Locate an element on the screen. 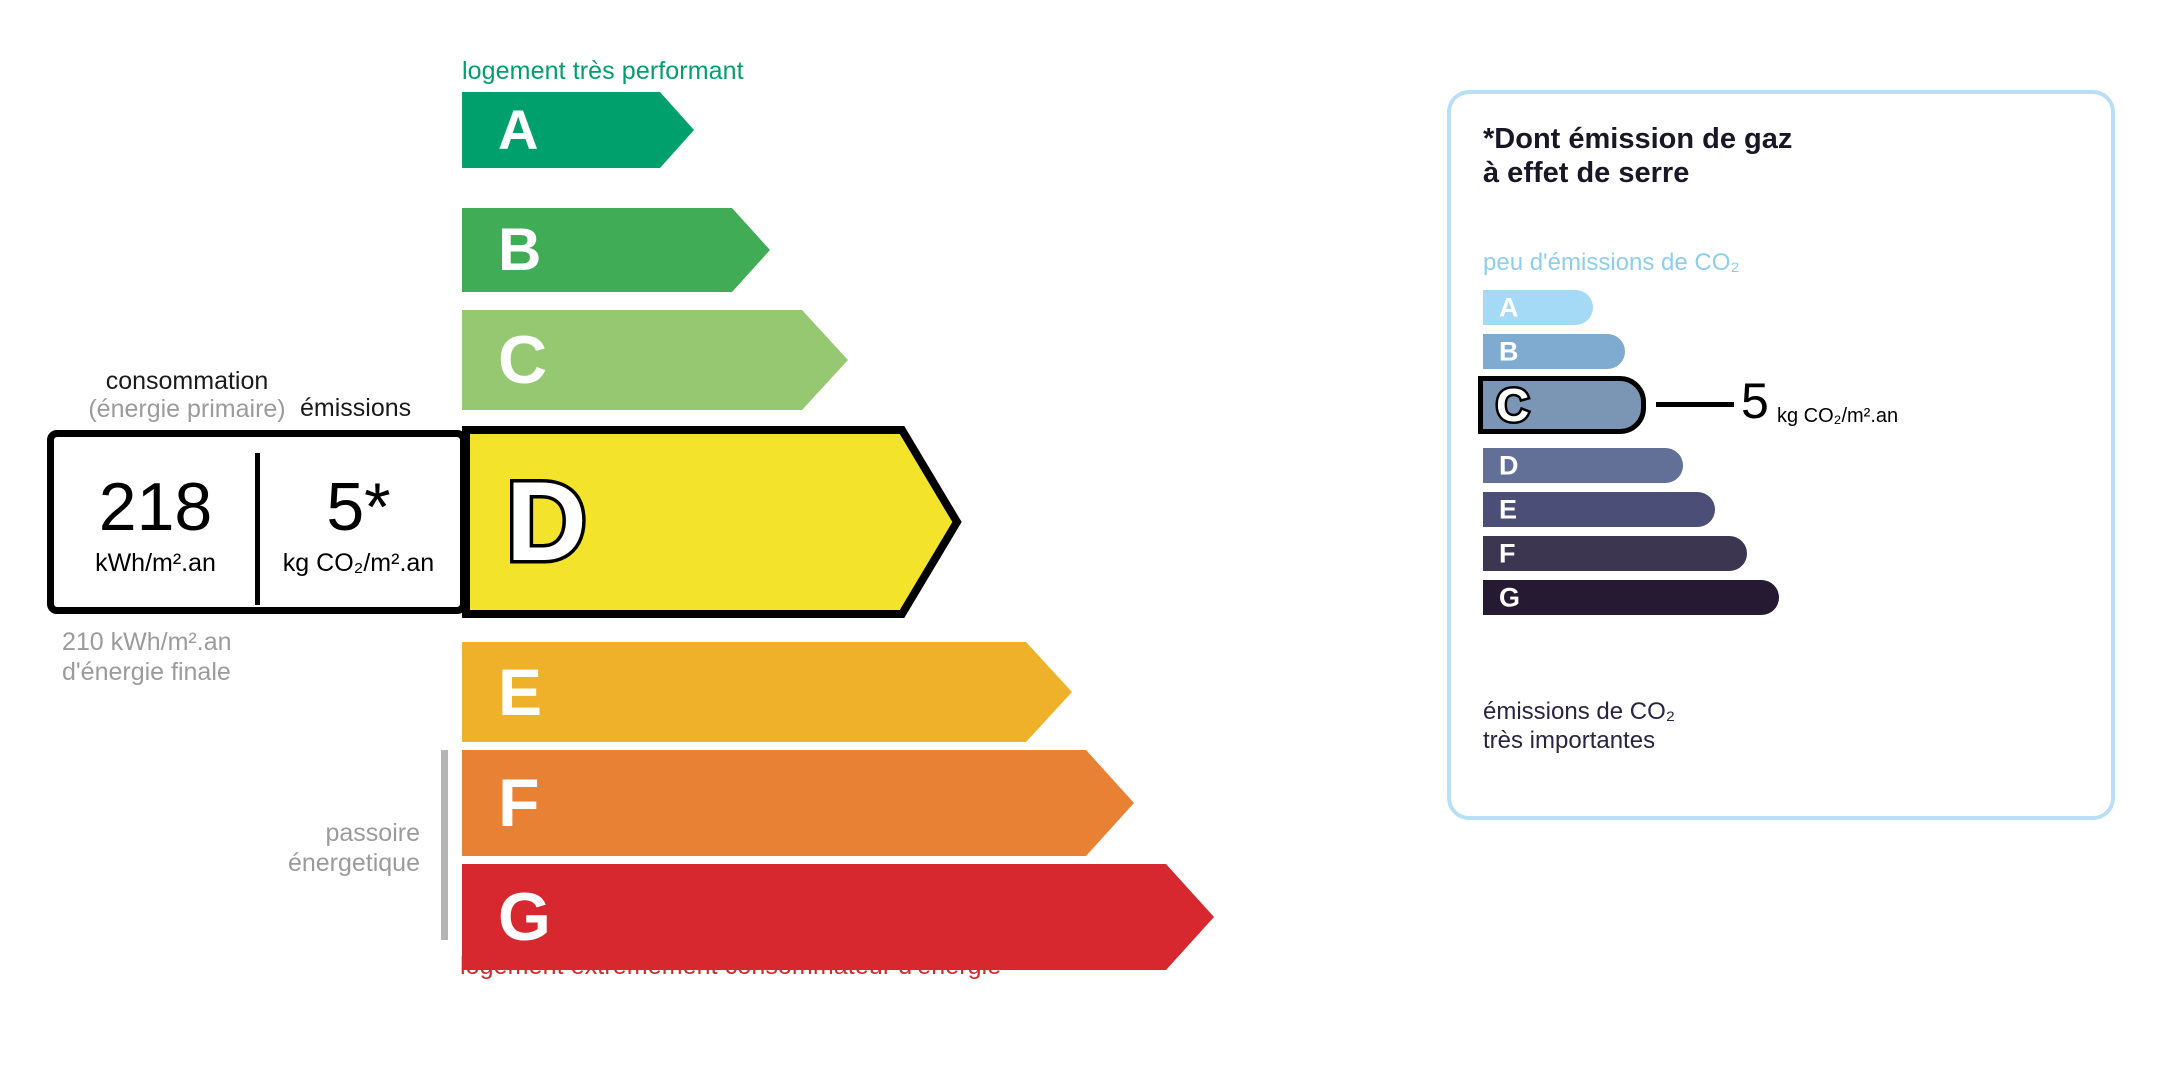  band-c-shape is located at coordinates (655, 360).